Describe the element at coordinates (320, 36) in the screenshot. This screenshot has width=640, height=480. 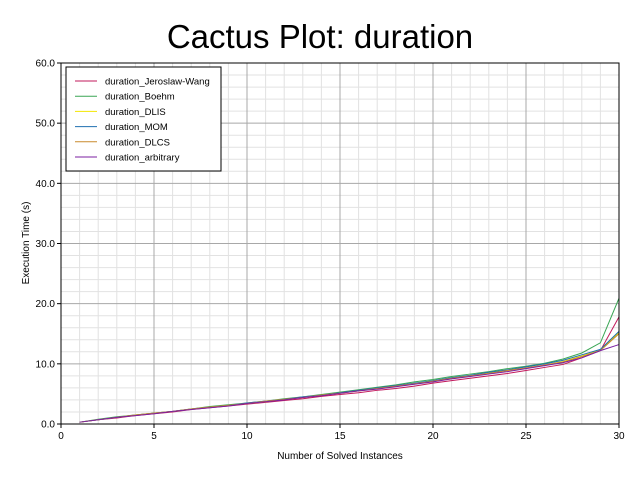
I see `chart-title: Cactus Plot: duration` at that location.